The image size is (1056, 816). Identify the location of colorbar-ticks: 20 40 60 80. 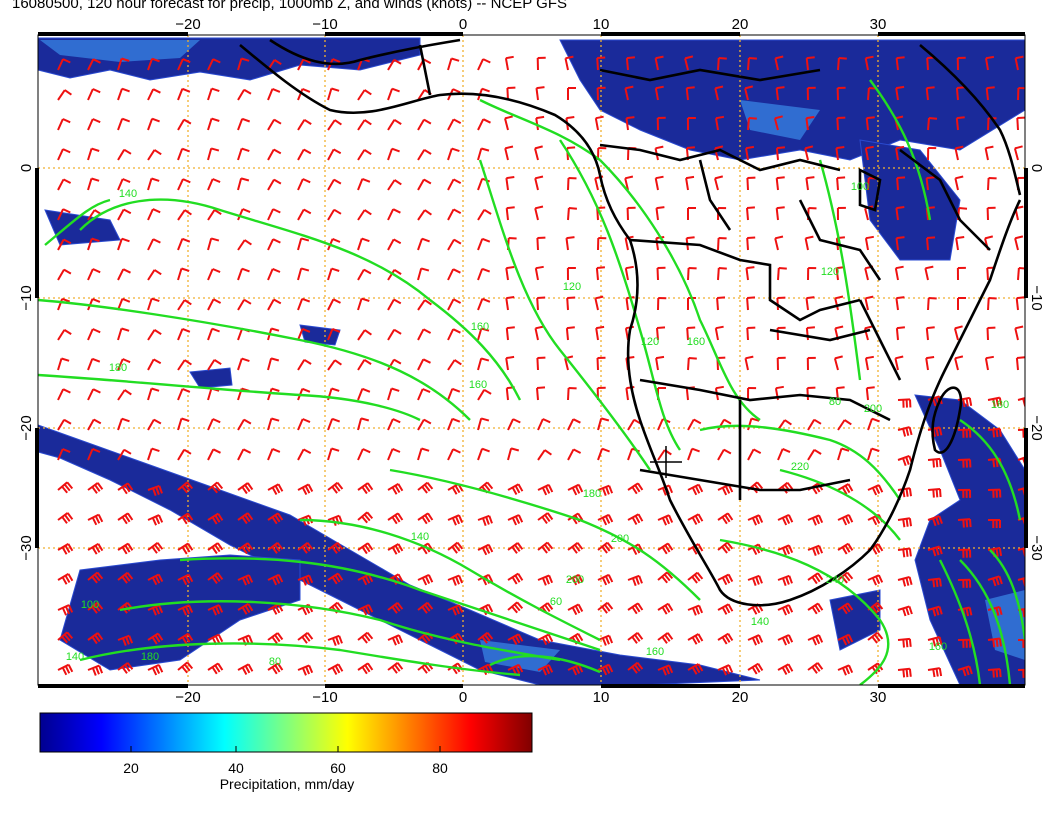
(285, 761).